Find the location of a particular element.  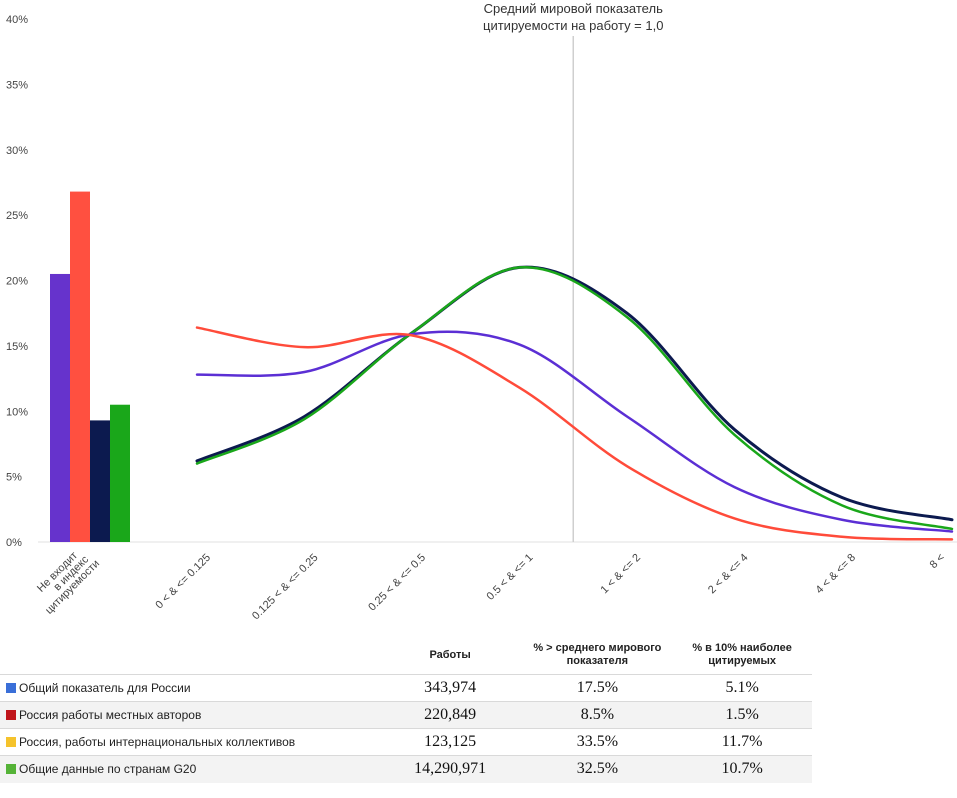

header-above-world: % > среднего мирового показателя is located at coordinates (597, 654).